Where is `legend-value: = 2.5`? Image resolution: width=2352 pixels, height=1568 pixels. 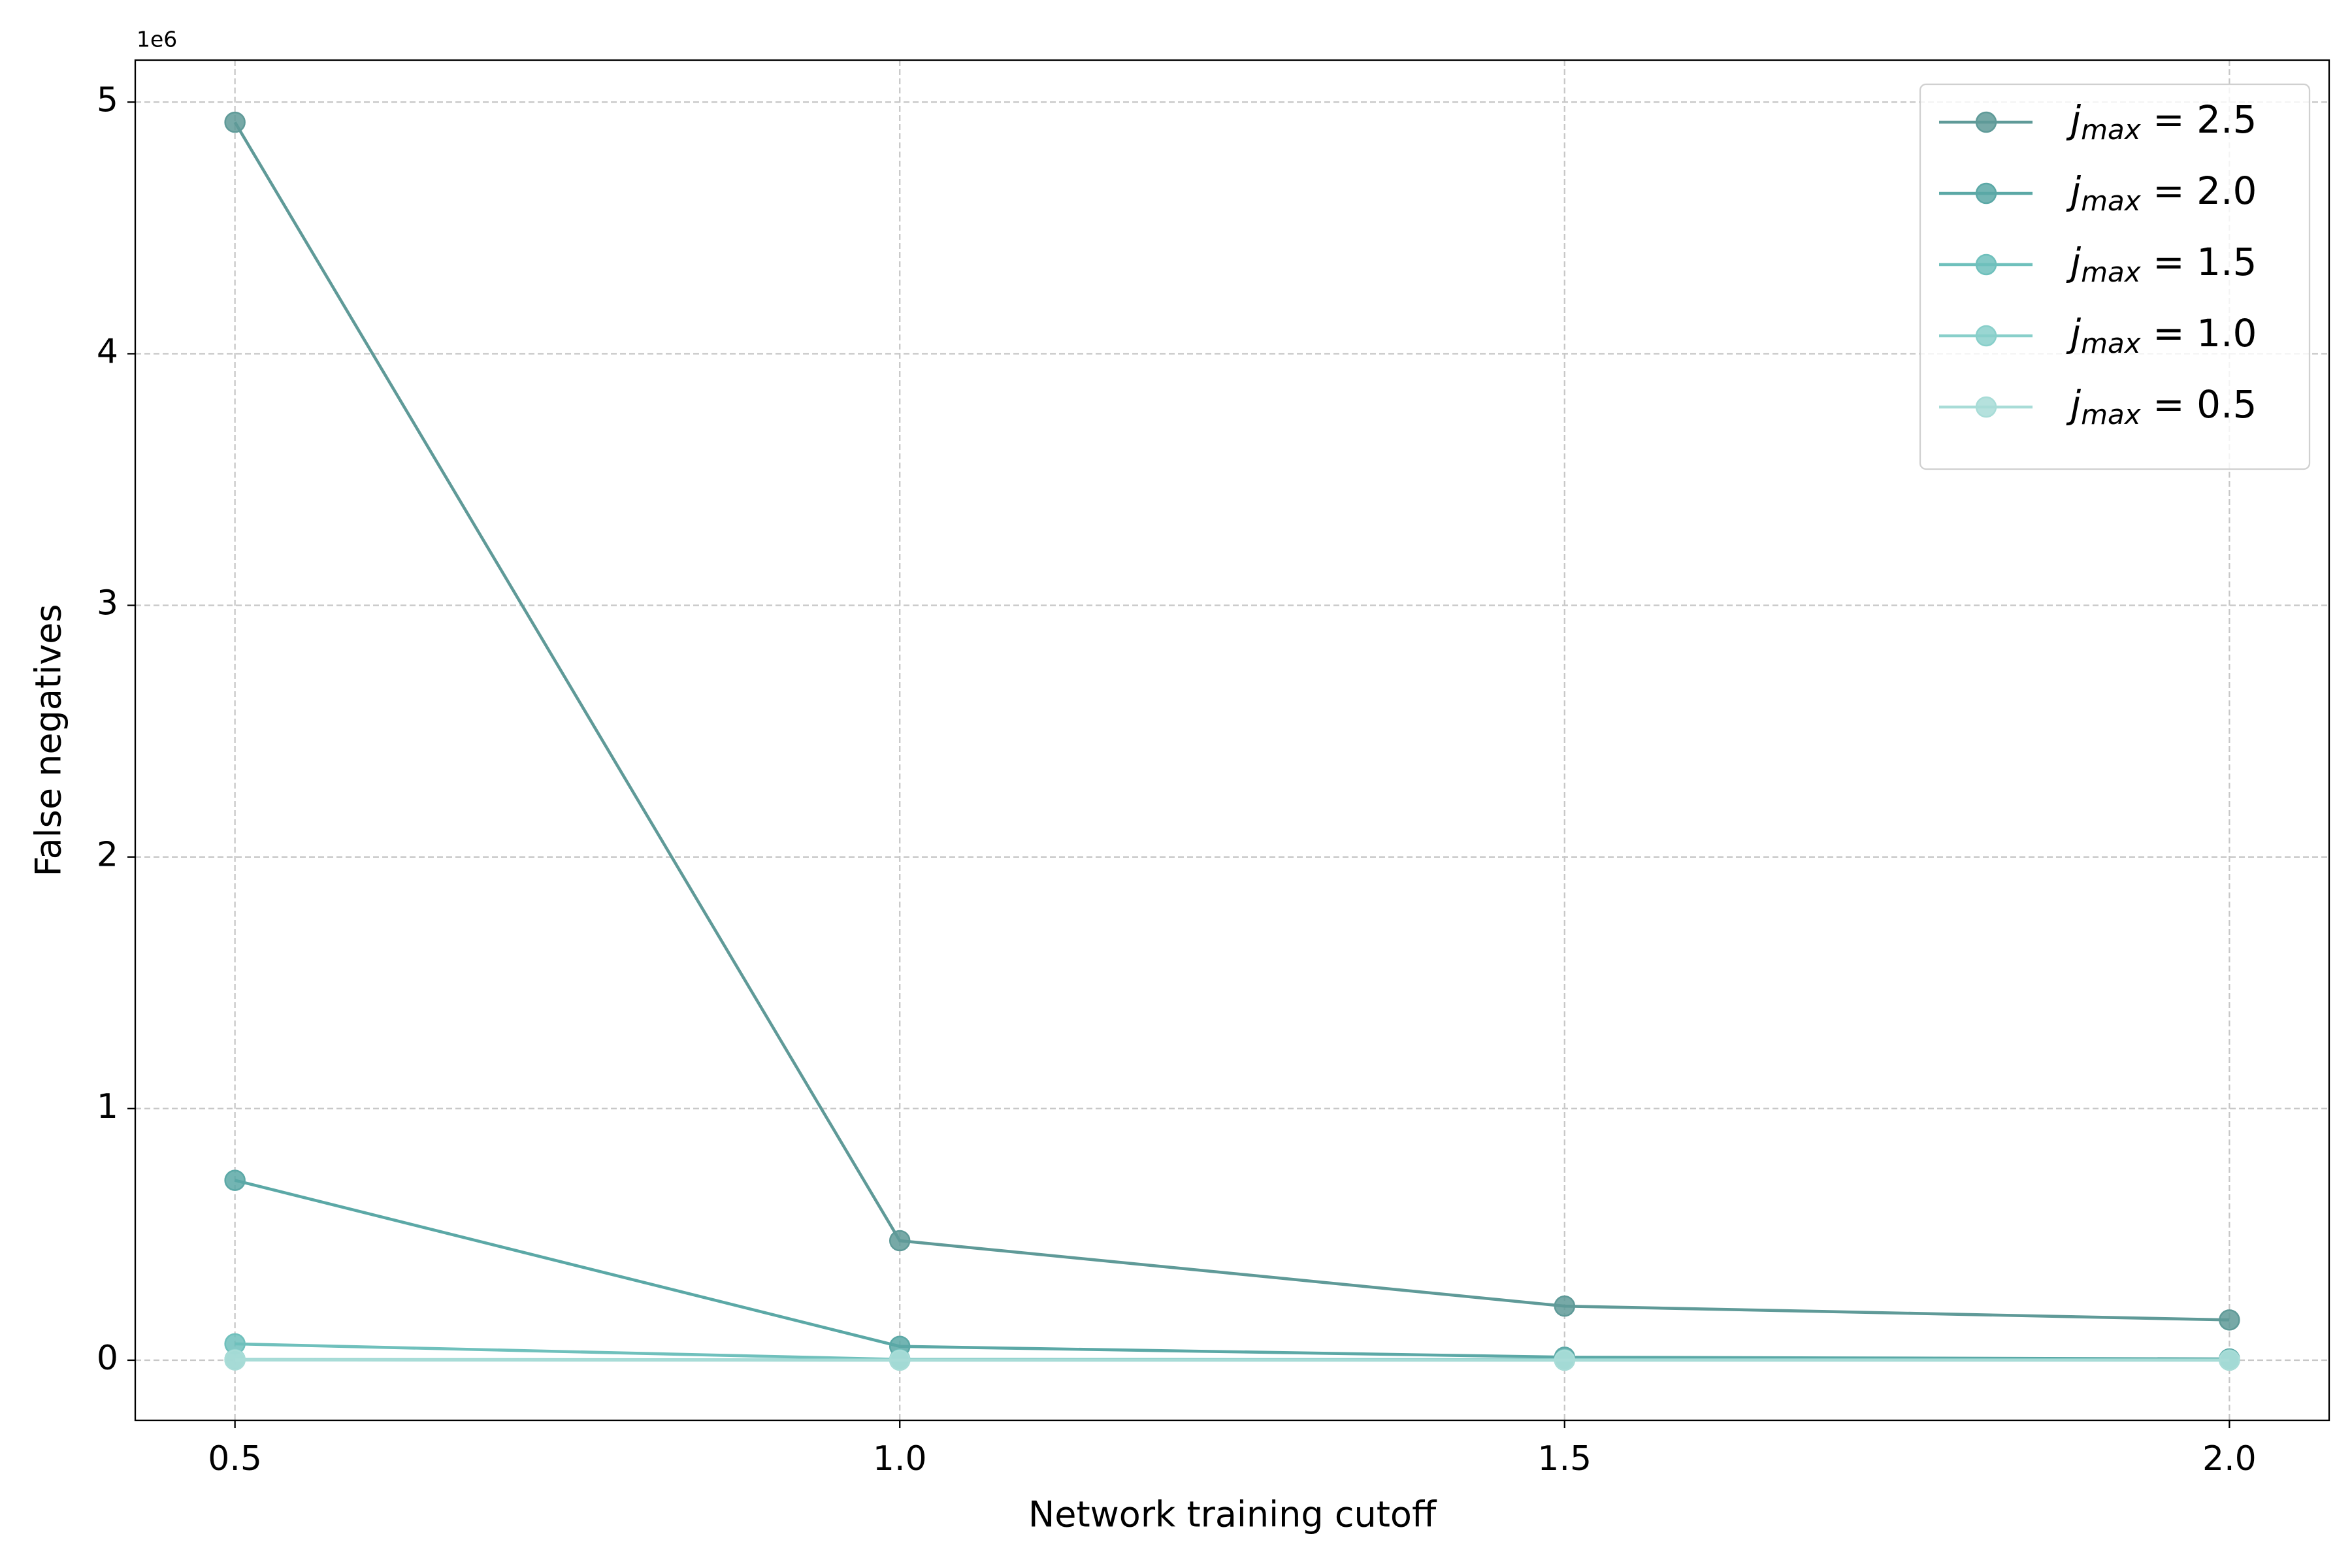
legend-value: = 2.5 is located at coordinates (2199, 119).